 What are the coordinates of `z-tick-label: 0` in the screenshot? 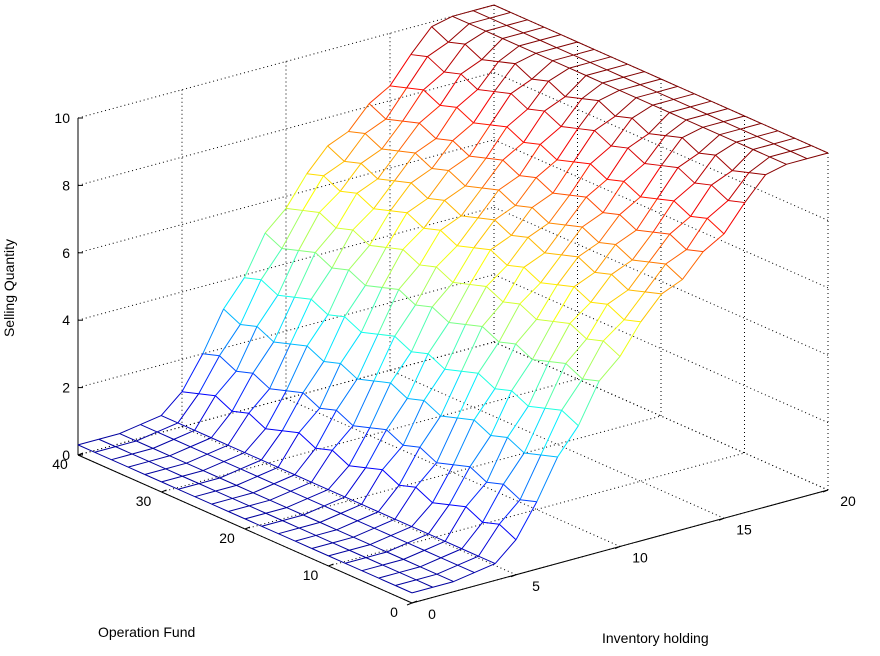 It's located at (66, 455).